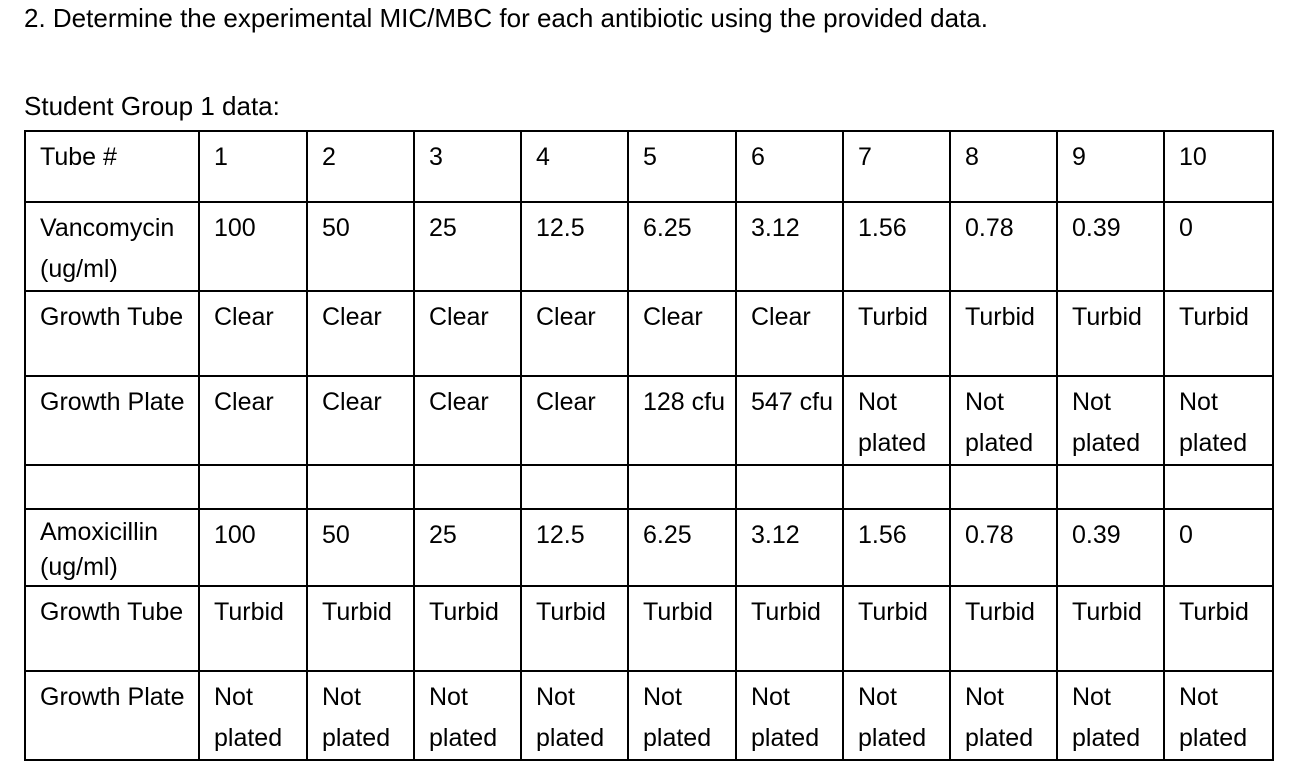  Describe the element at coordinates (682, 715) in the screenshot. I see `table-cell-tube-5: Not plated` at that location.